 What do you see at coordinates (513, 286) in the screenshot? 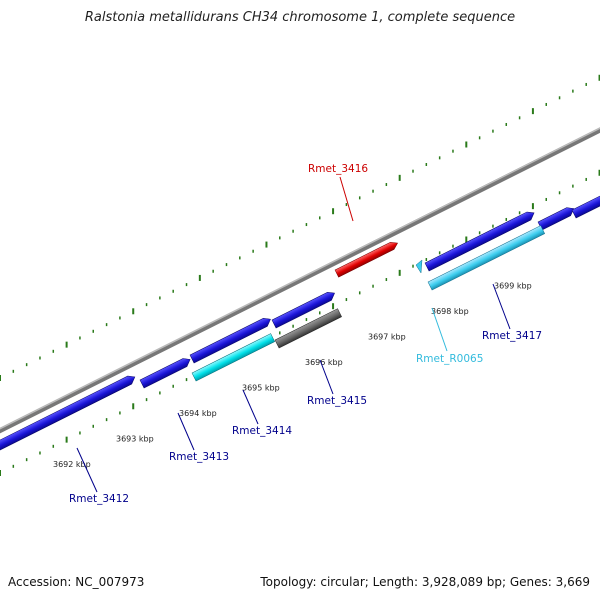
I see `coordinate-label: 3699 kbp` at bounding box center [513, 286].